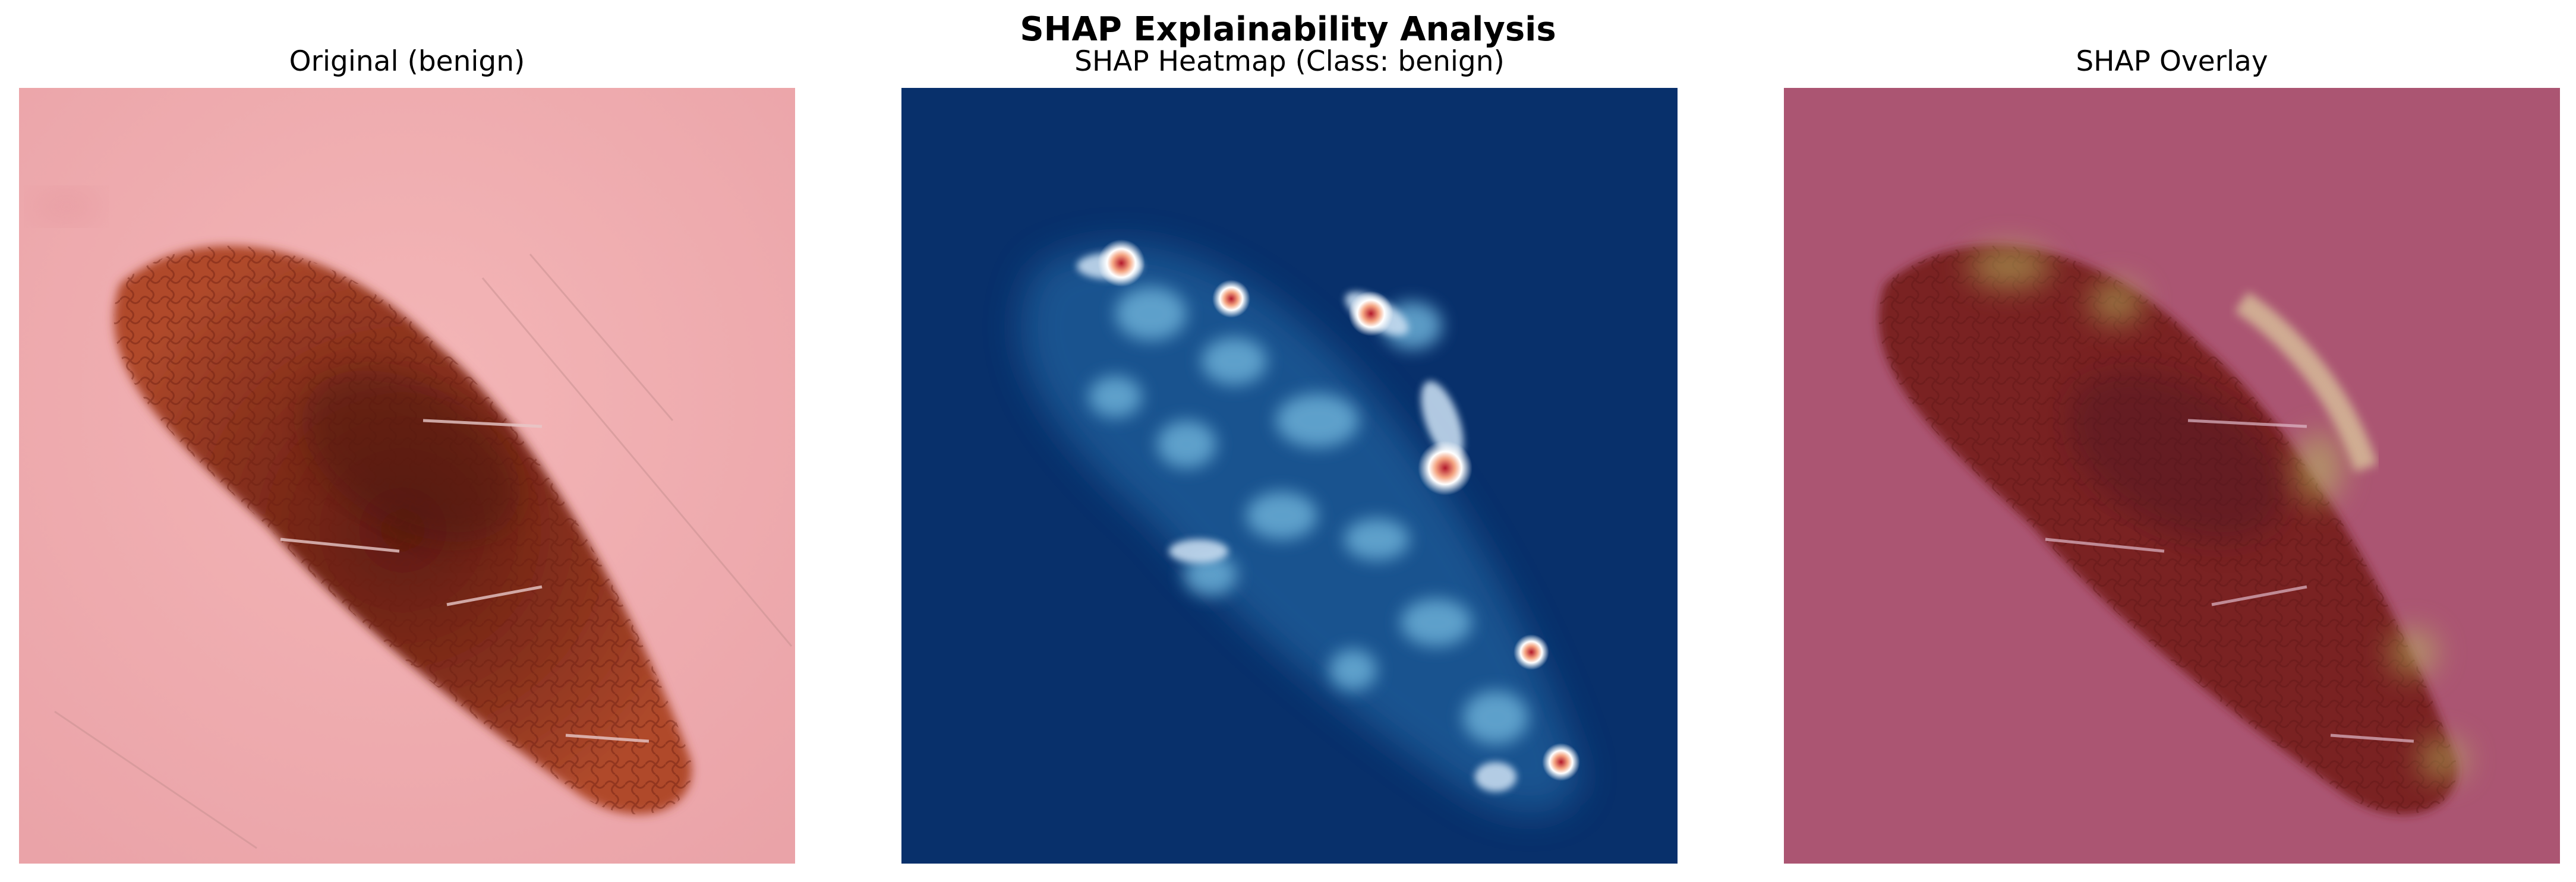 This screenshot has width=2576, height=882. Describe the element at coordinates (407, 62) in the screenshot. I see `panel-title-original: Original (benign)` at that location.